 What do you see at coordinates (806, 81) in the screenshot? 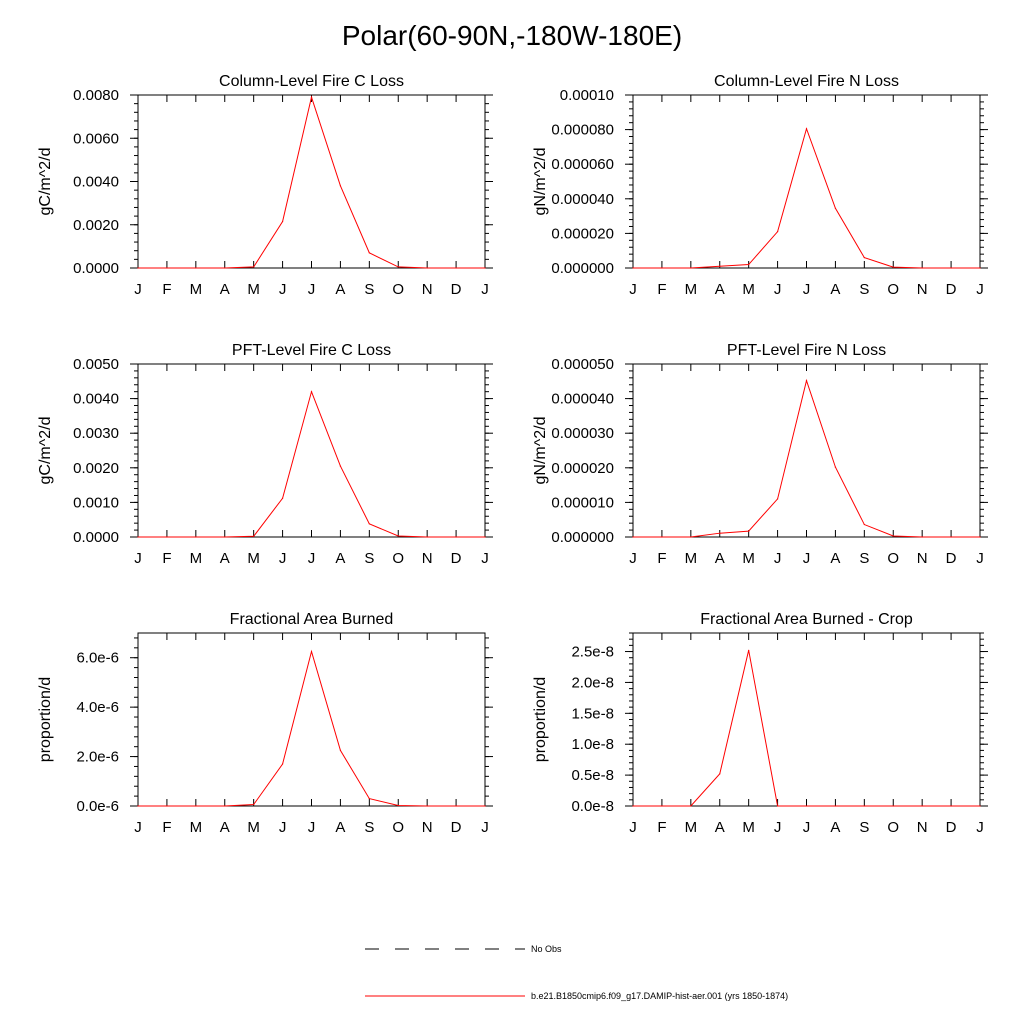
I see `chart-title: Column-Level Fire N Loss` at bounding box center [806, 81].